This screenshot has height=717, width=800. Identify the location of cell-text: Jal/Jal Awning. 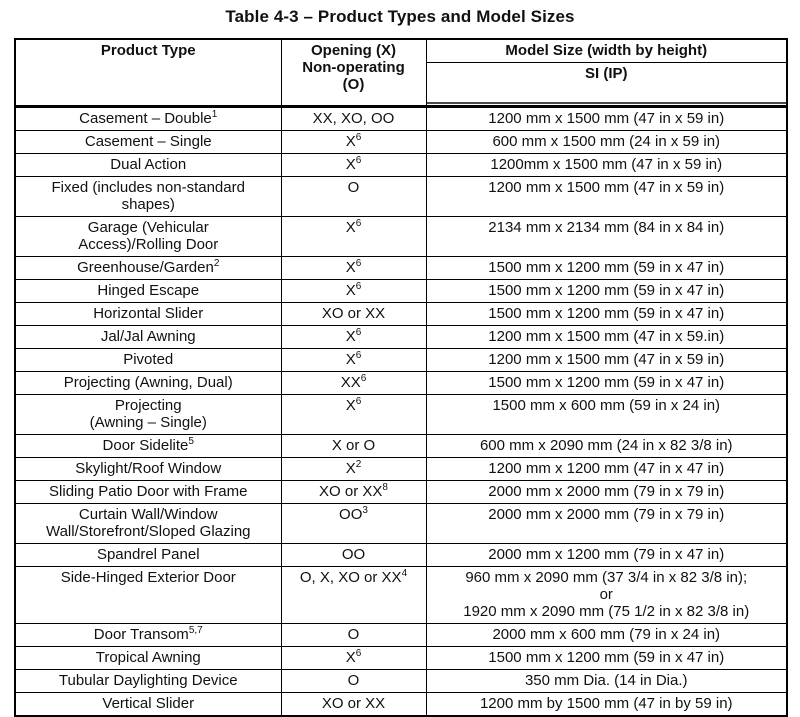
(148, 336).